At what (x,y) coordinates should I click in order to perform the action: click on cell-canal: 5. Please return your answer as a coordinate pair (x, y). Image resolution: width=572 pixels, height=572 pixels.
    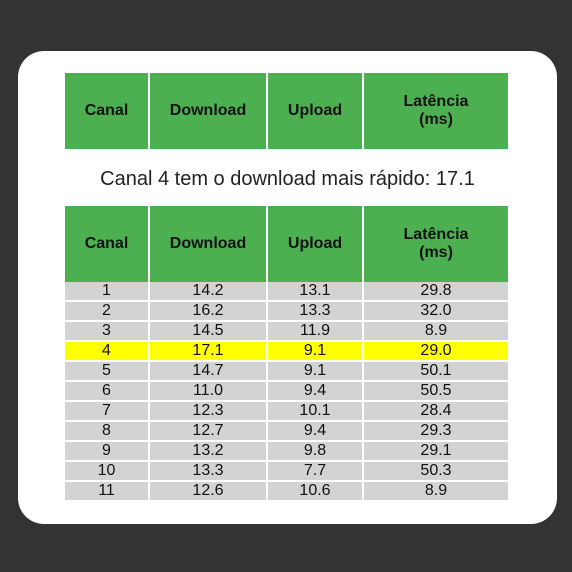
    Looking at the image, I should click on (107, 371).